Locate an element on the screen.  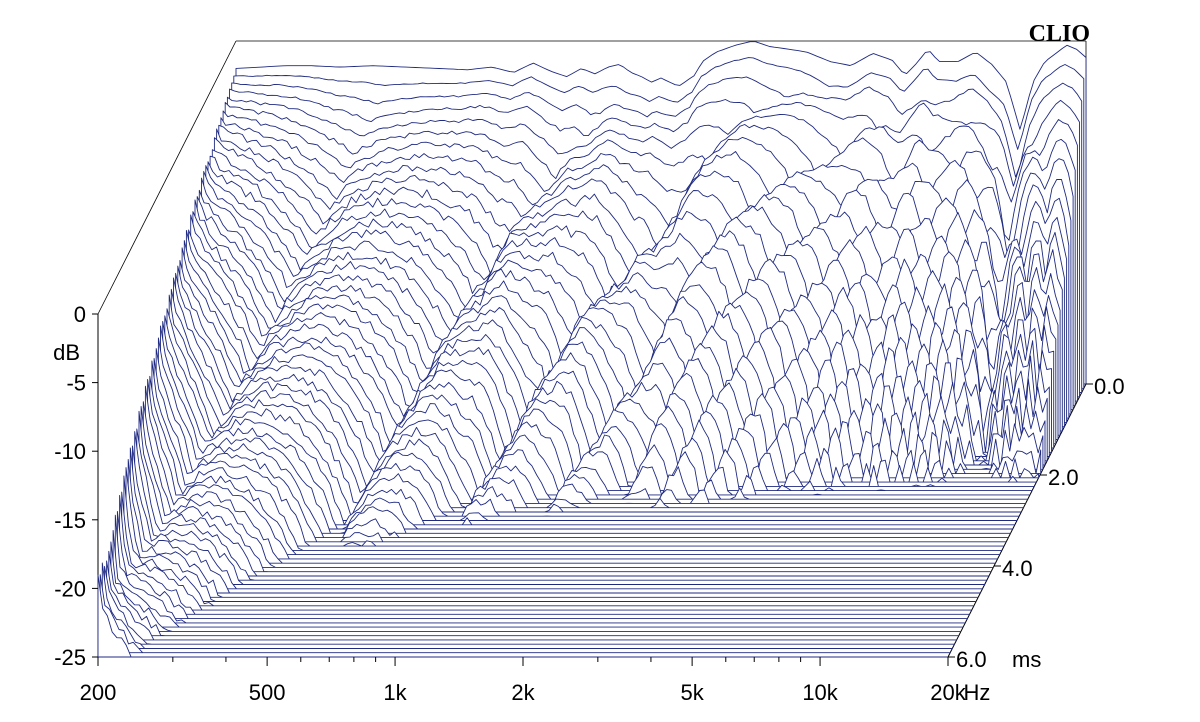
clio-brand-label: CLIO is located at coordinates (1059, 34).